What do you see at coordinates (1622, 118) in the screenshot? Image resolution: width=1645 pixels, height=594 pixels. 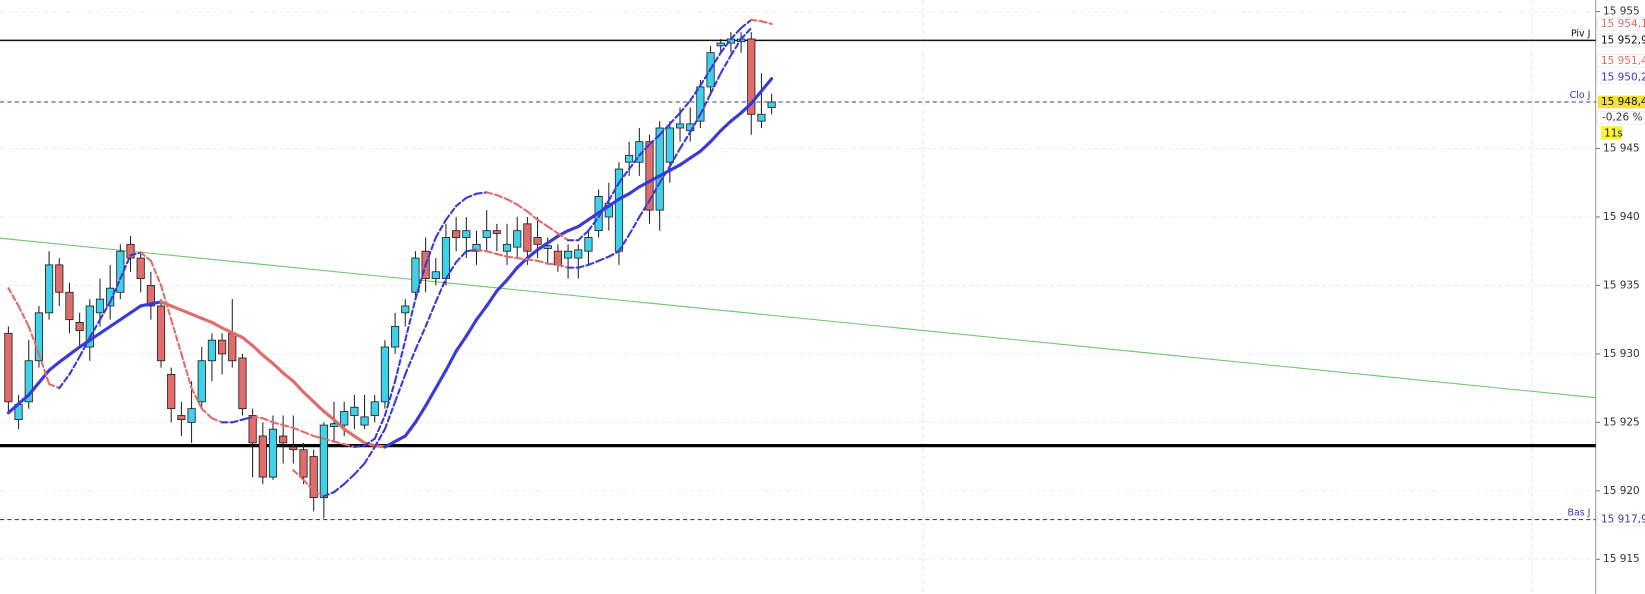 I see `change-label: -0,26 %` at bounding box center [1622, 118].